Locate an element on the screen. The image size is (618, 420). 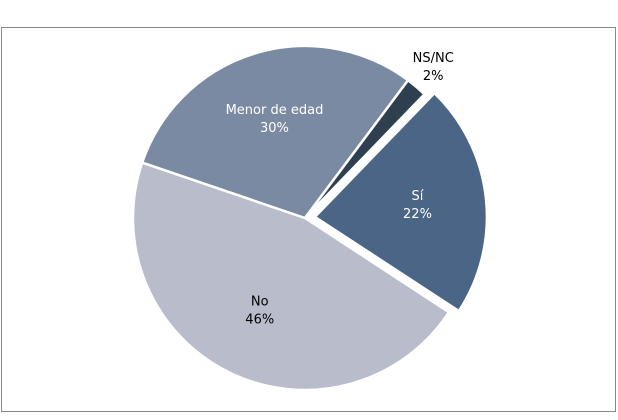
slice-value-label: 30% is located at coordinates (274, 128).